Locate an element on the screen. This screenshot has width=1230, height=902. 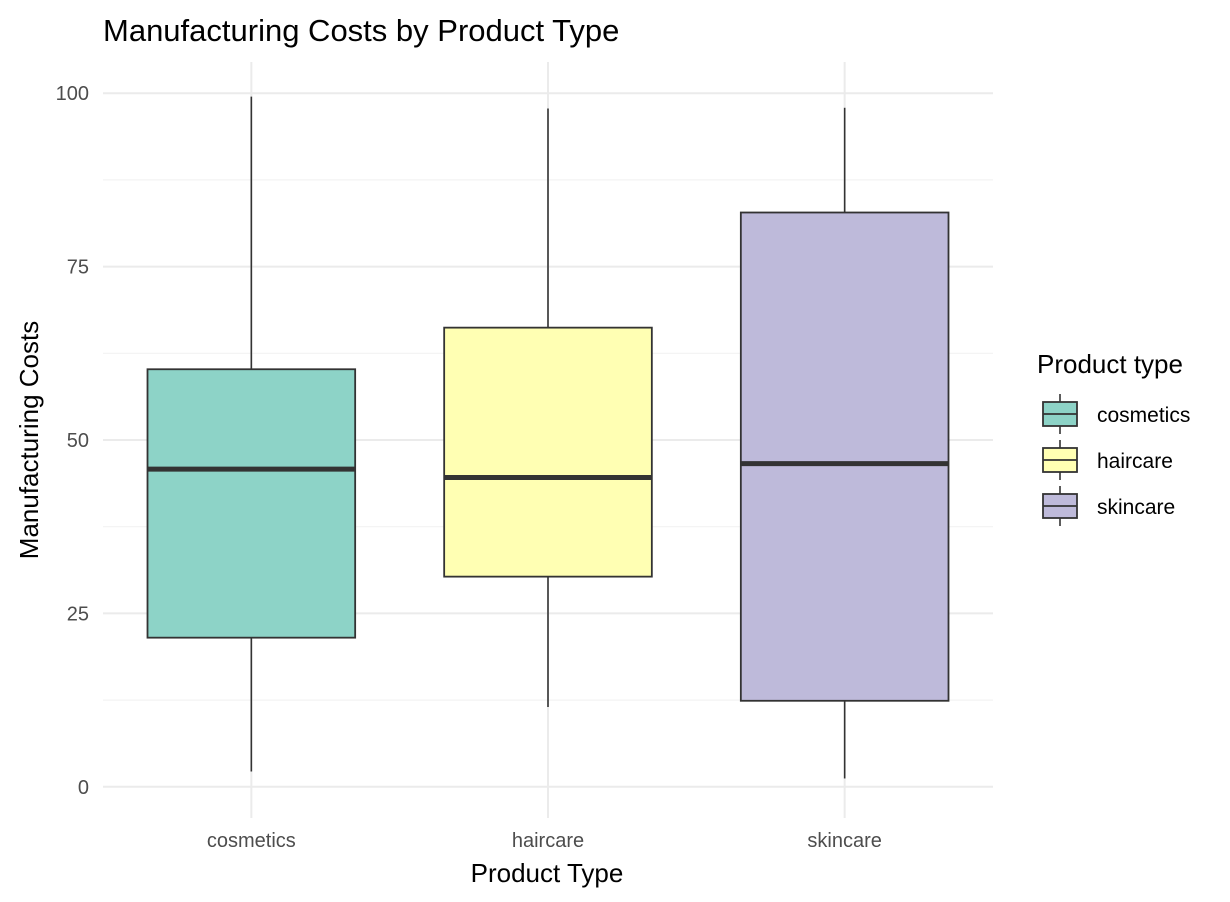
legend-title: Product type is located at coordinates (1110, 364).